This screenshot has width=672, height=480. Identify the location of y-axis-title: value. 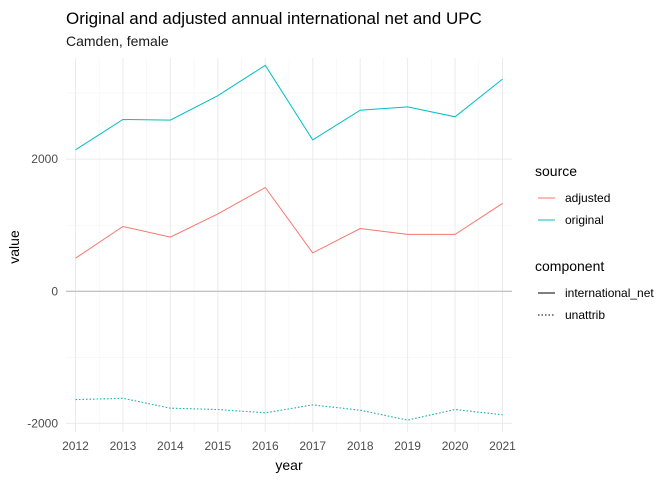
(14, 247).